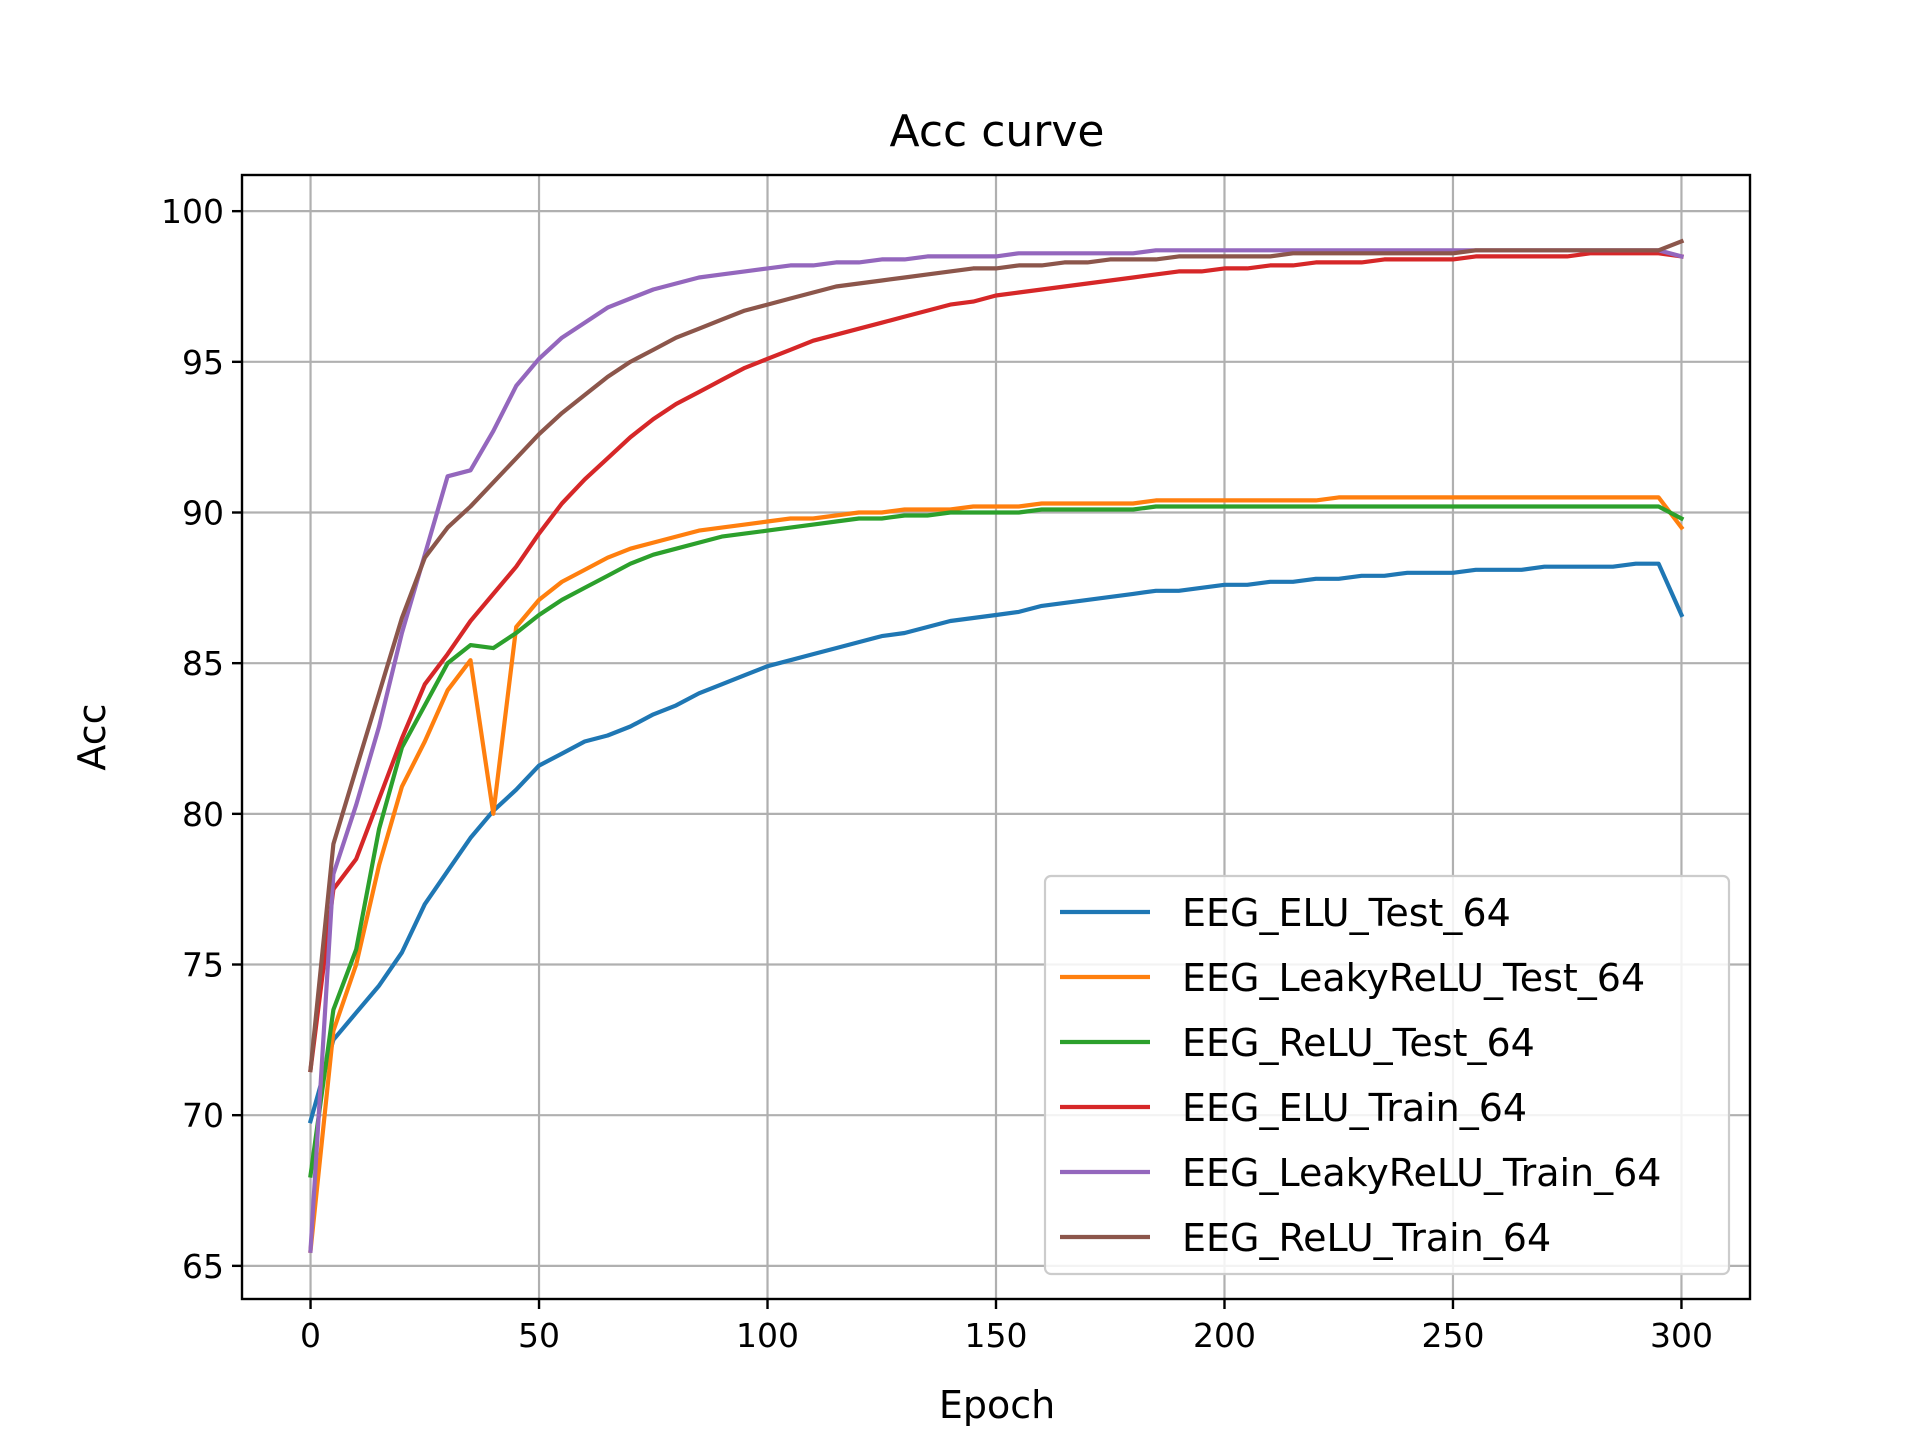 This screenshot has width=1920, height=1440. What do you see at coordinates (767, 1335) in the screenshot?
I see `x-tick-label: 100` at bounding box center [767, 1335].